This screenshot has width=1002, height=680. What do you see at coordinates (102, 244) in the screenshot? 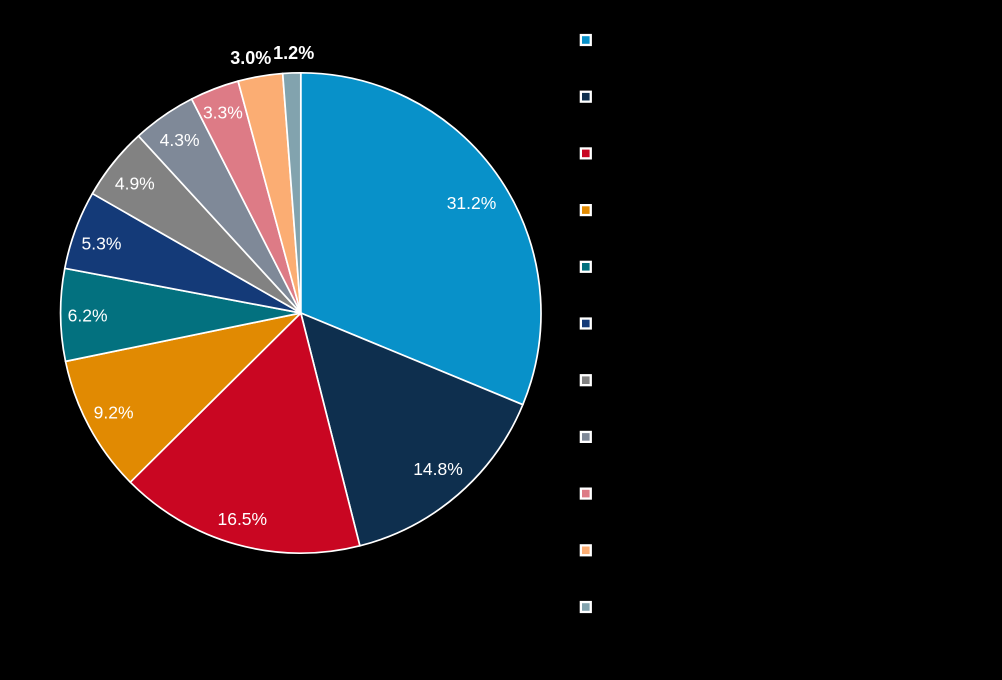
I see `svg-text: 5.3%` at bounding box center [102, 244].